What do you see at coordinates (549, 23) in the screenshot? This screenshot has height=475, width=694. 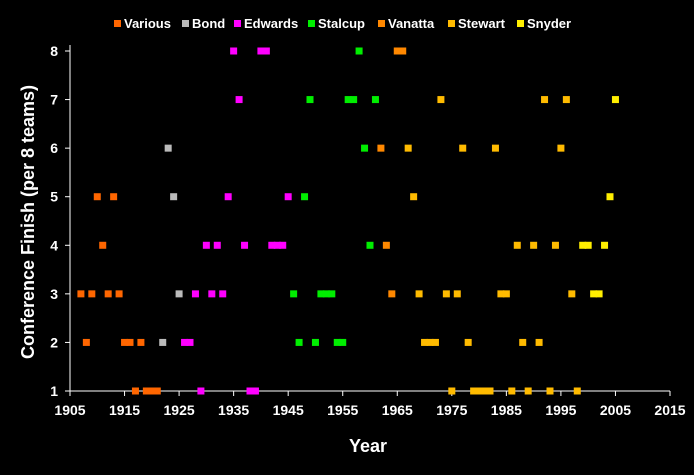 I see `legend-label: Snyder` at bounding box center [549, 23].